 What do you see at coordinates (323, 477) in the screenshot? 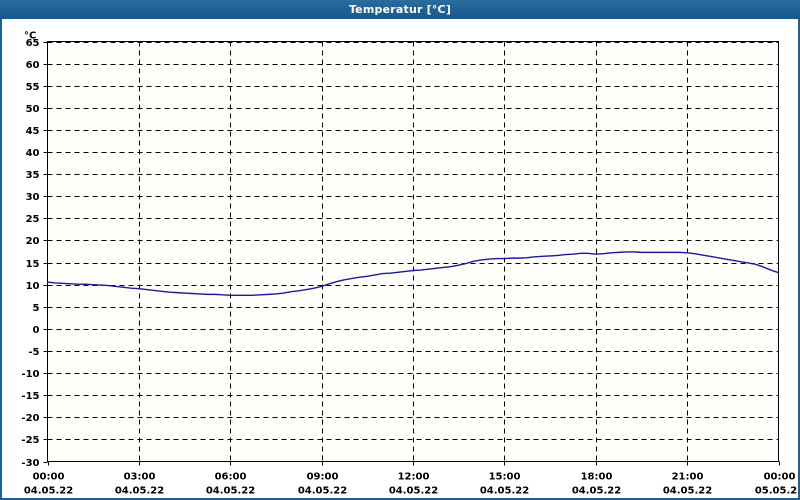
I see `x-tick-time-label: 09:00` at bounding box center [323, 477].